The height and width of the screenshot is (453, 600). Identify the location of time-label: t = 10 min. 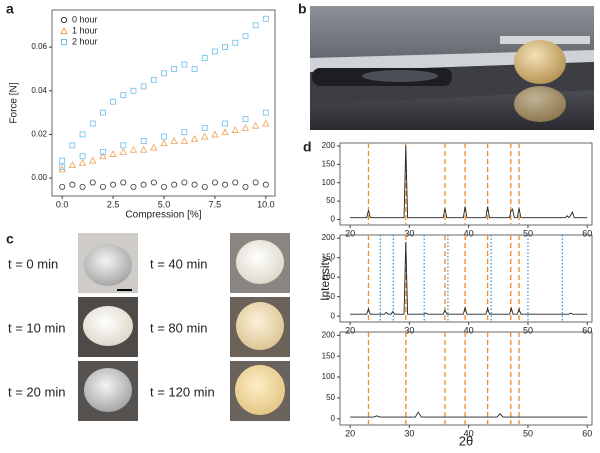
(36, 327).